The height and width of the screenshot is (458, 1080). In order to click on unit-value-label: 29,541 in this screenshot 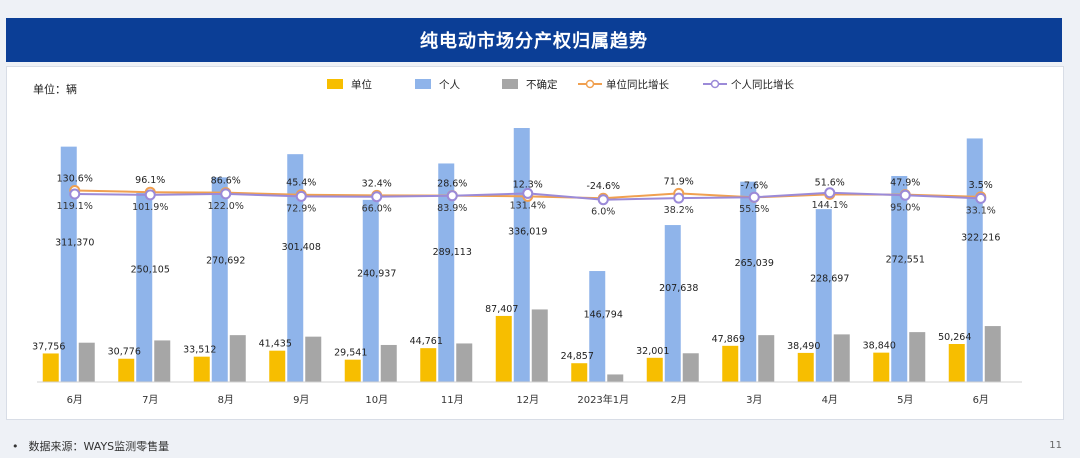, I will do `click(350, 353)`.